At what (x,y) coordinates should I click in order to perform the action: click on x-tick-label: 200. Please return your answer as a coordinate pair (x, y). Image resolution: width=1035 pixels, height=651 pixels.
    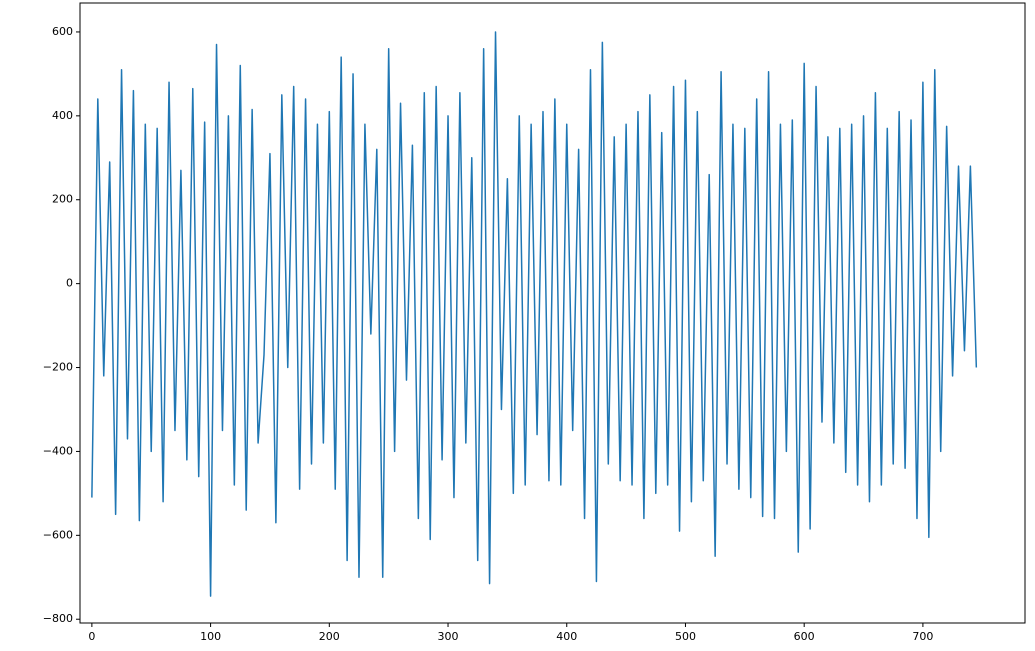
    Looking at the image, I should click on (329, 636).